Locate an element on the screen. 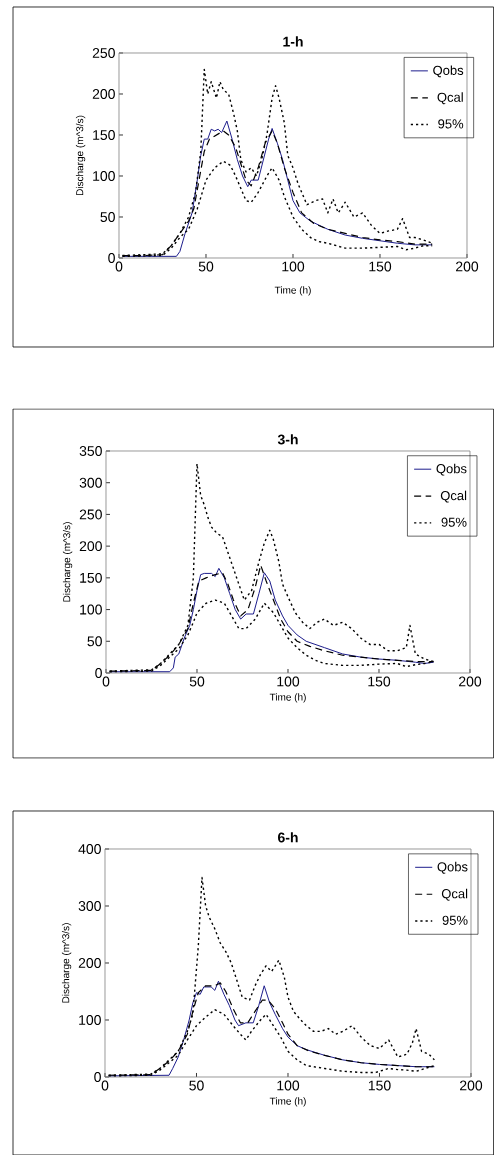 This screenshot has width=494, height=1155. chart-title: 6-h is located at coordinates (288, 837).